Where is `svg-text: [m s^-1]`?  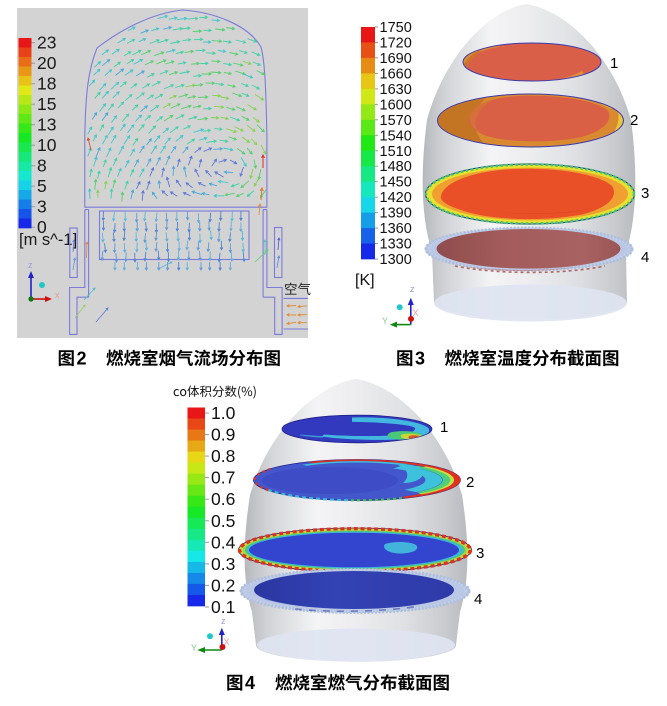 svg-text: [m s^-1] is located at coordinates (48, 240).